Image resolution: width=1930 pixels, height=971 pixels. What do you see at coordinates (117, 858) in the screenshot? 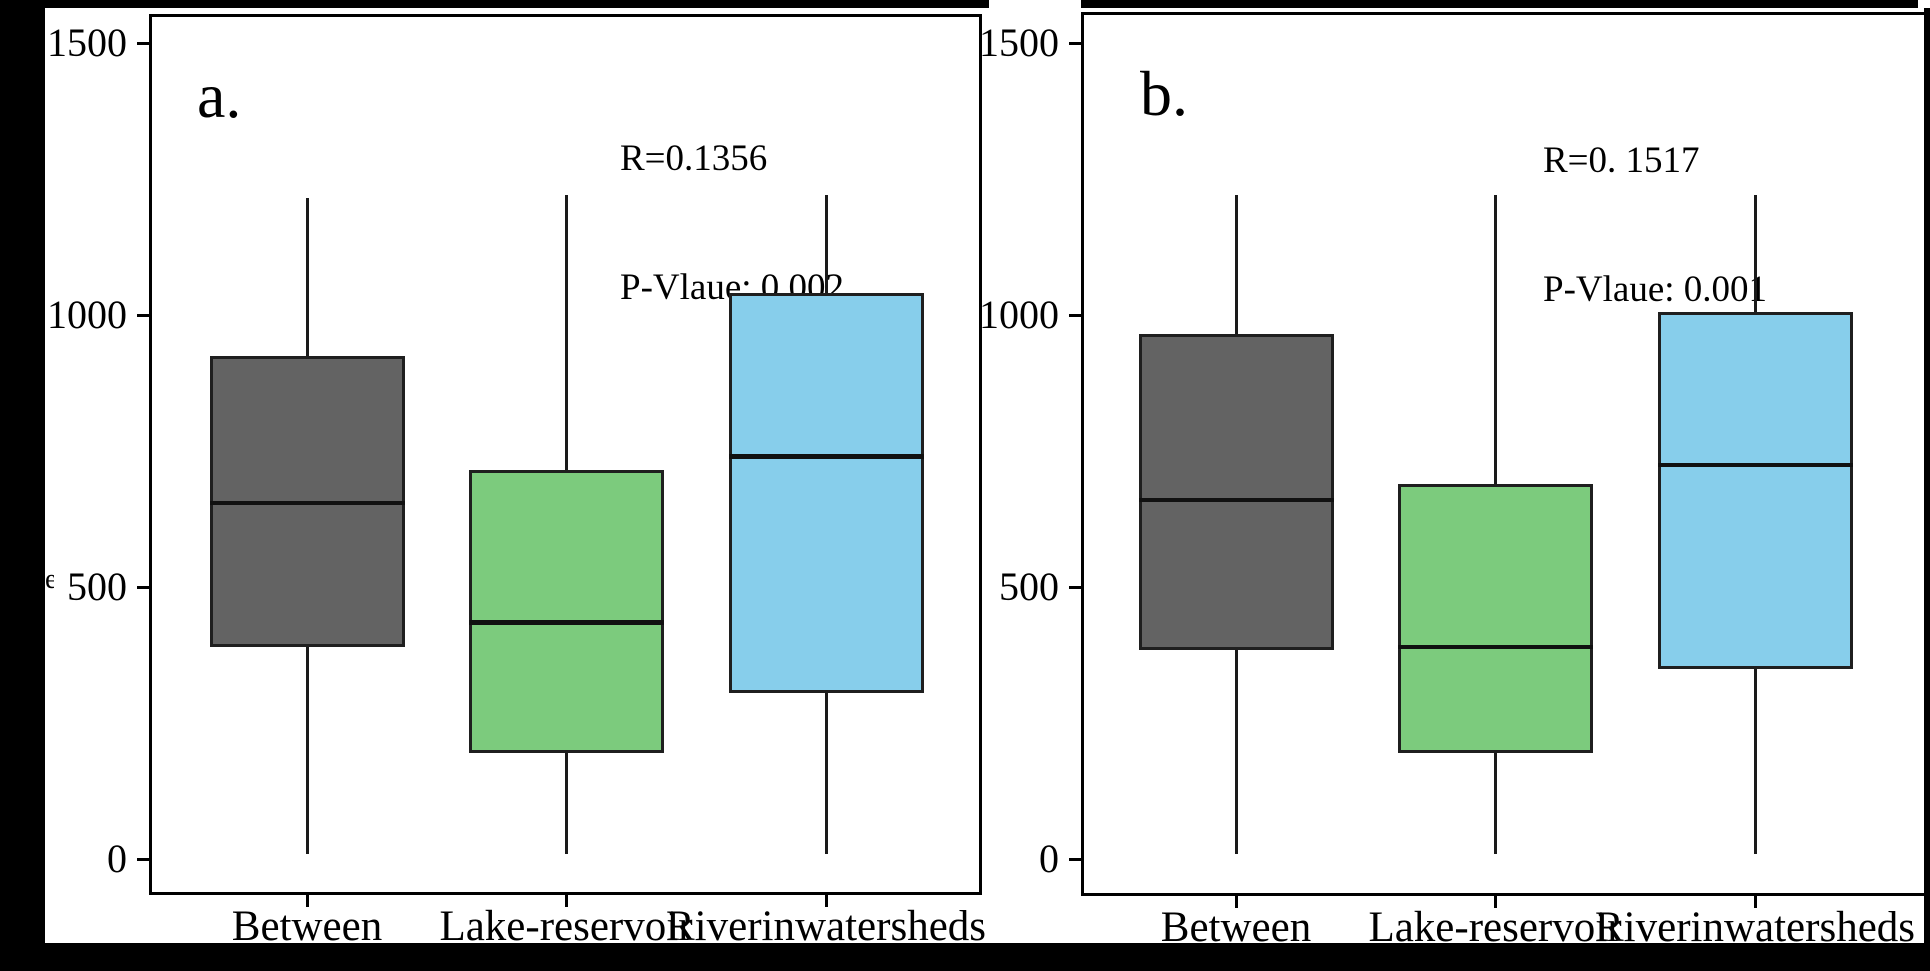
I see `panel-a-ytick-label: 0` at bounding box center [117, 858].